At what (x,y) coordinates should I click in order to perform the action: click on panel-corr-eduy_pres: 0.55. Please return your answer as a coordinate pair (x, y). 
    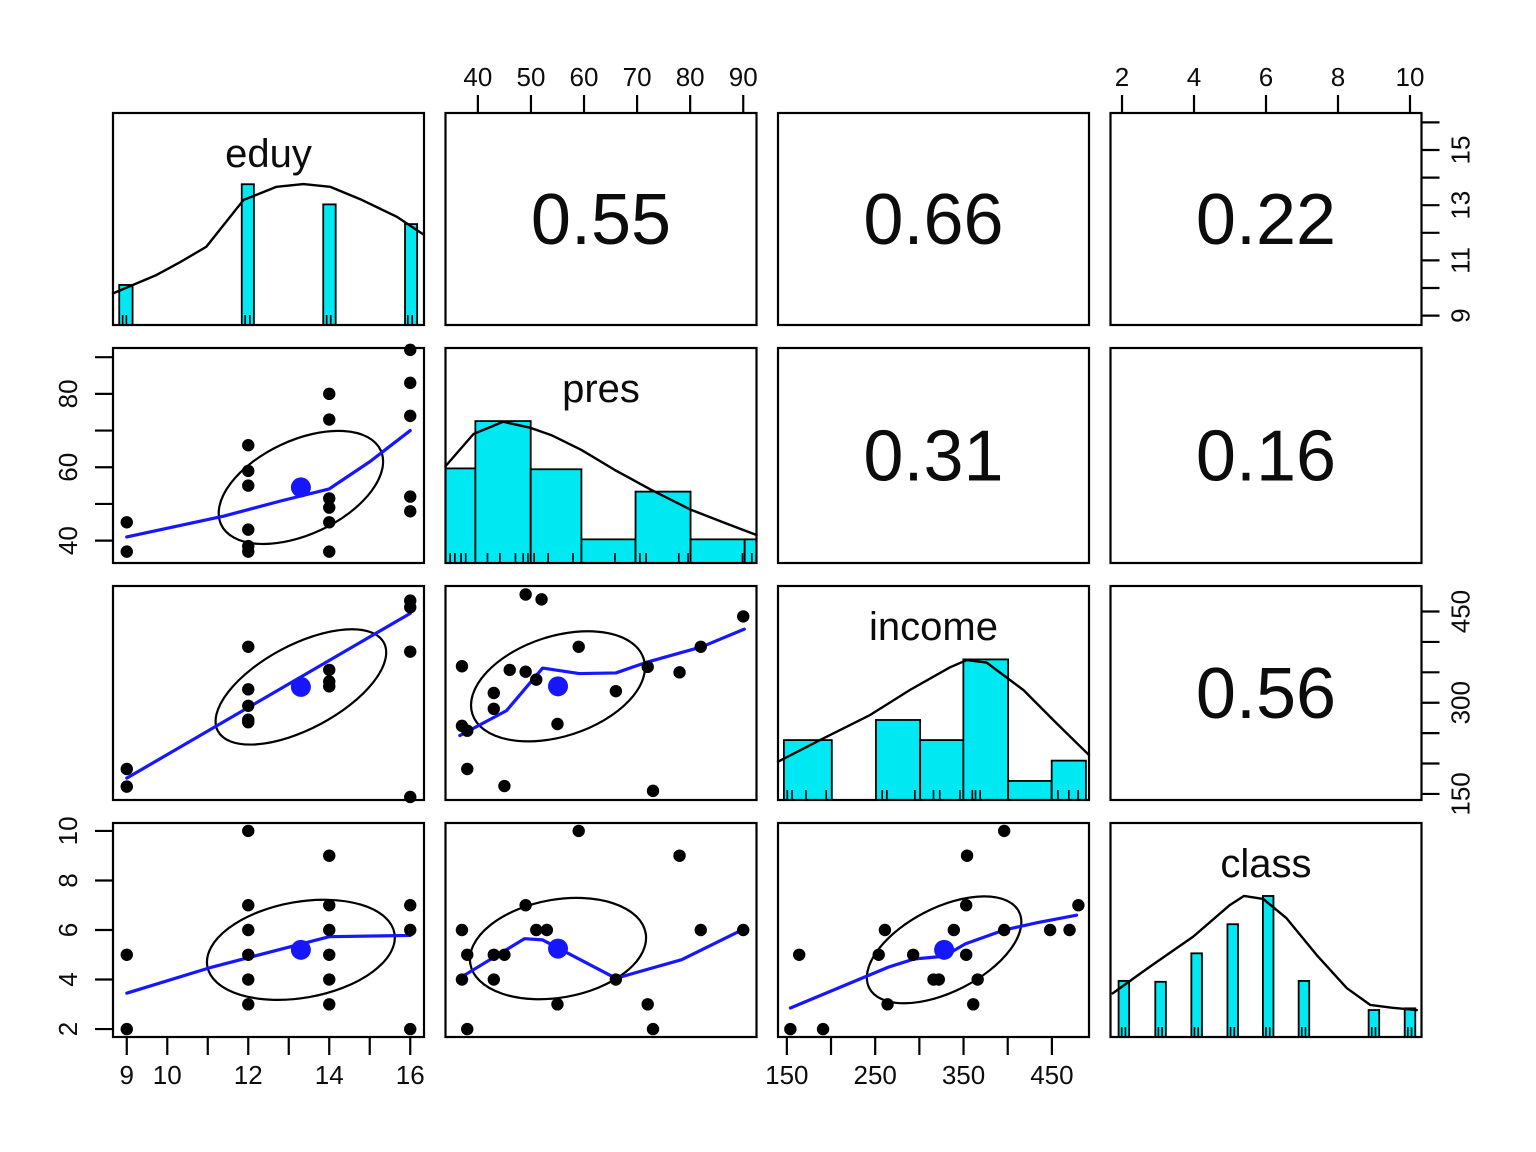
    Looking at the image, I should click on (601, 219).